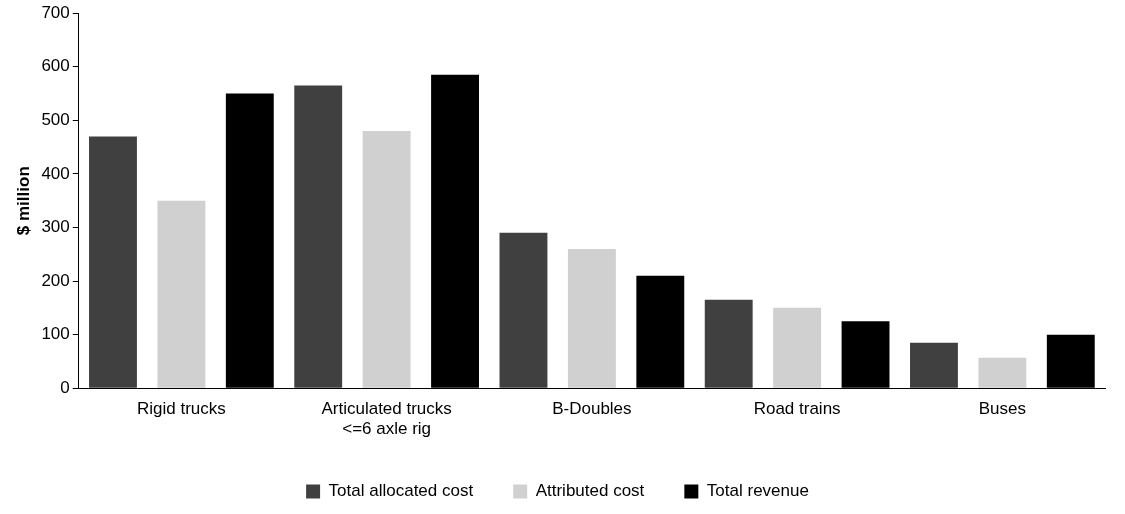  Describe the element at coordinates (65, 387) in the screenshot. I see `y-tick-label: 0` at that location.